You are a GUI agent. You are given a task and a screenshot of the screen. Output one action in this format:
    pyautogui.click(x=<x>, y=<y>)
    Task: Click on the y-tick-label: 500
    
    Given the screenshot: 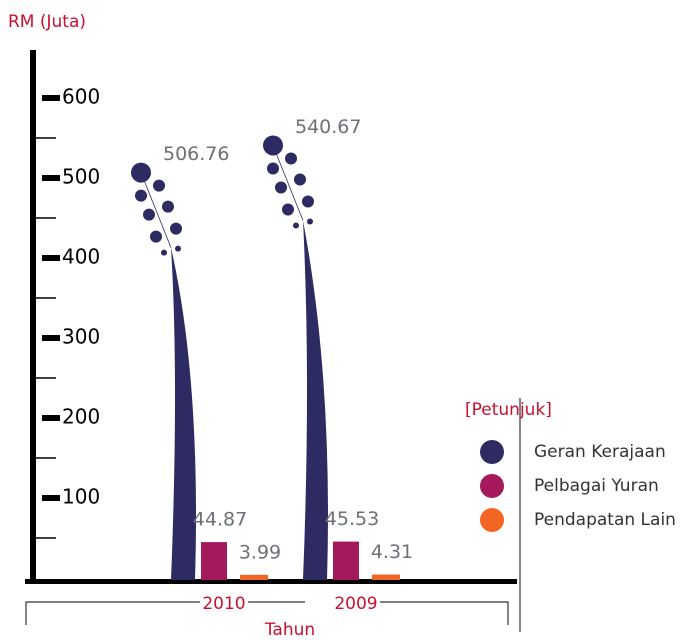 What is the action you would take?
    pyautogui.click(x=81, y=177)
    